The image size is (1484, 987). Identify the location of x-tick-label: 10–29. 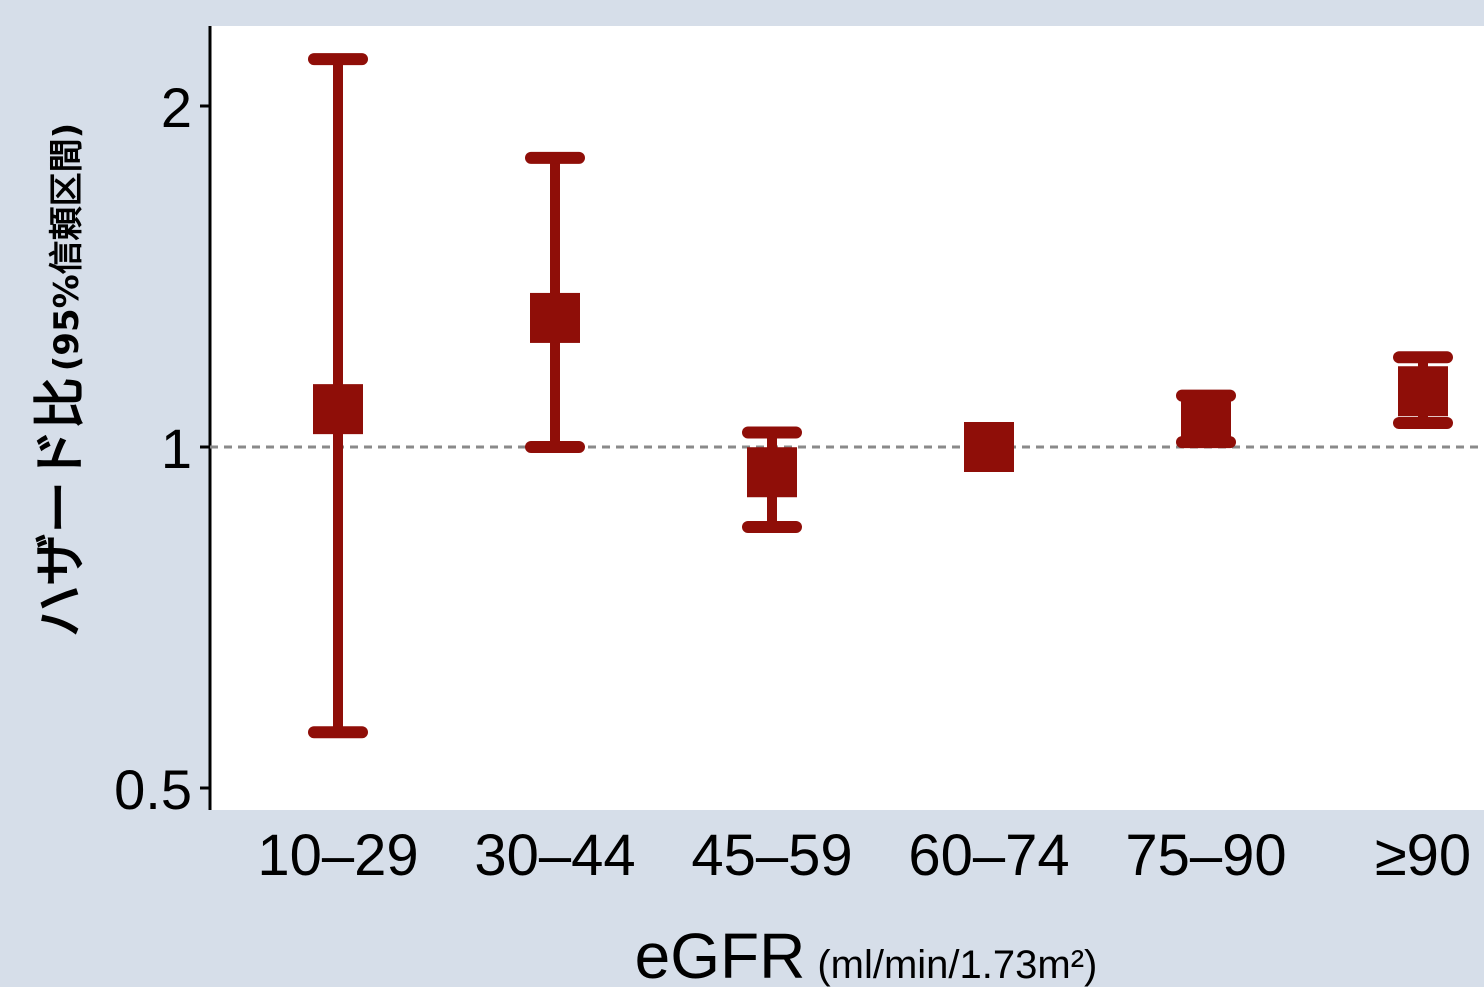
(337, 855).